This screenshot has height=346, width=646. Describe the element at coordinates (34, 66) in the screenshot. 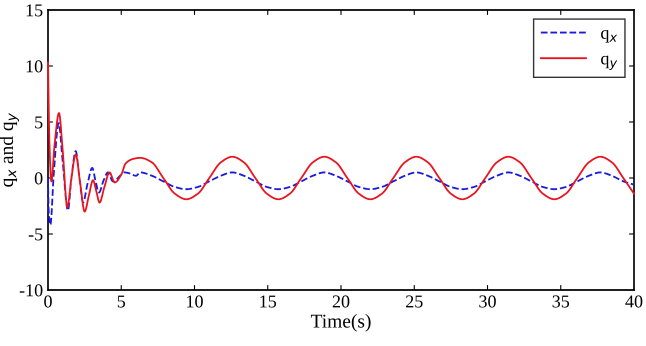

I see `y-tick-label: 10` at that location.